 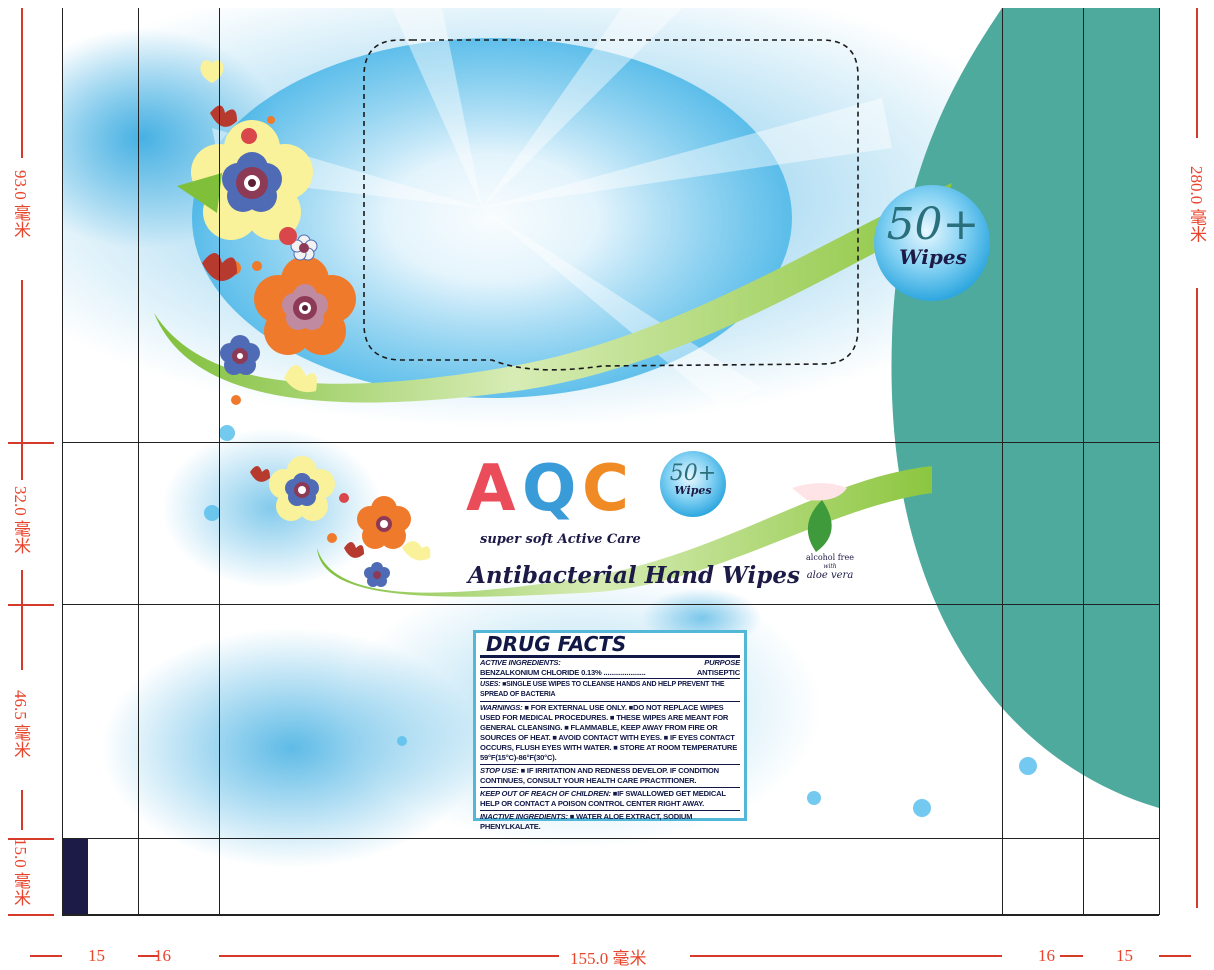 I want to click on purpose-text: ANTISEPTIC, so click(x=718, y=672).